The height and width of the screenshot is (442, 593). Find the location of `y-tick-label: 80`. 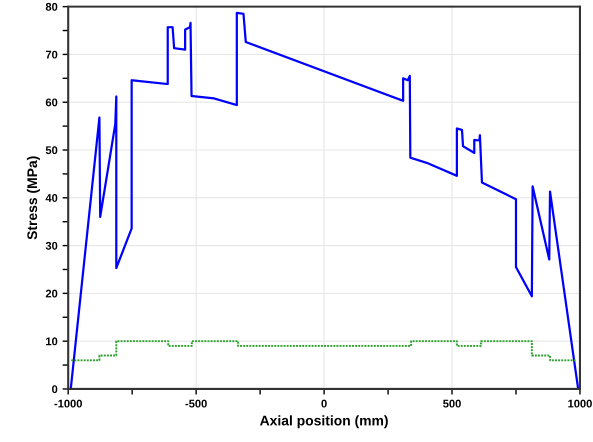

y-tick-label: 80 is located at coordinates (52, 6).